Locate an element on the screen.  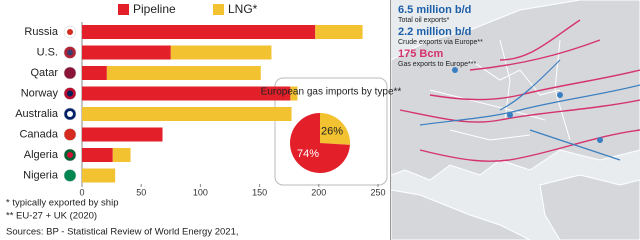
stat-label: Total oil exports* is located at coordinates (424, 20).